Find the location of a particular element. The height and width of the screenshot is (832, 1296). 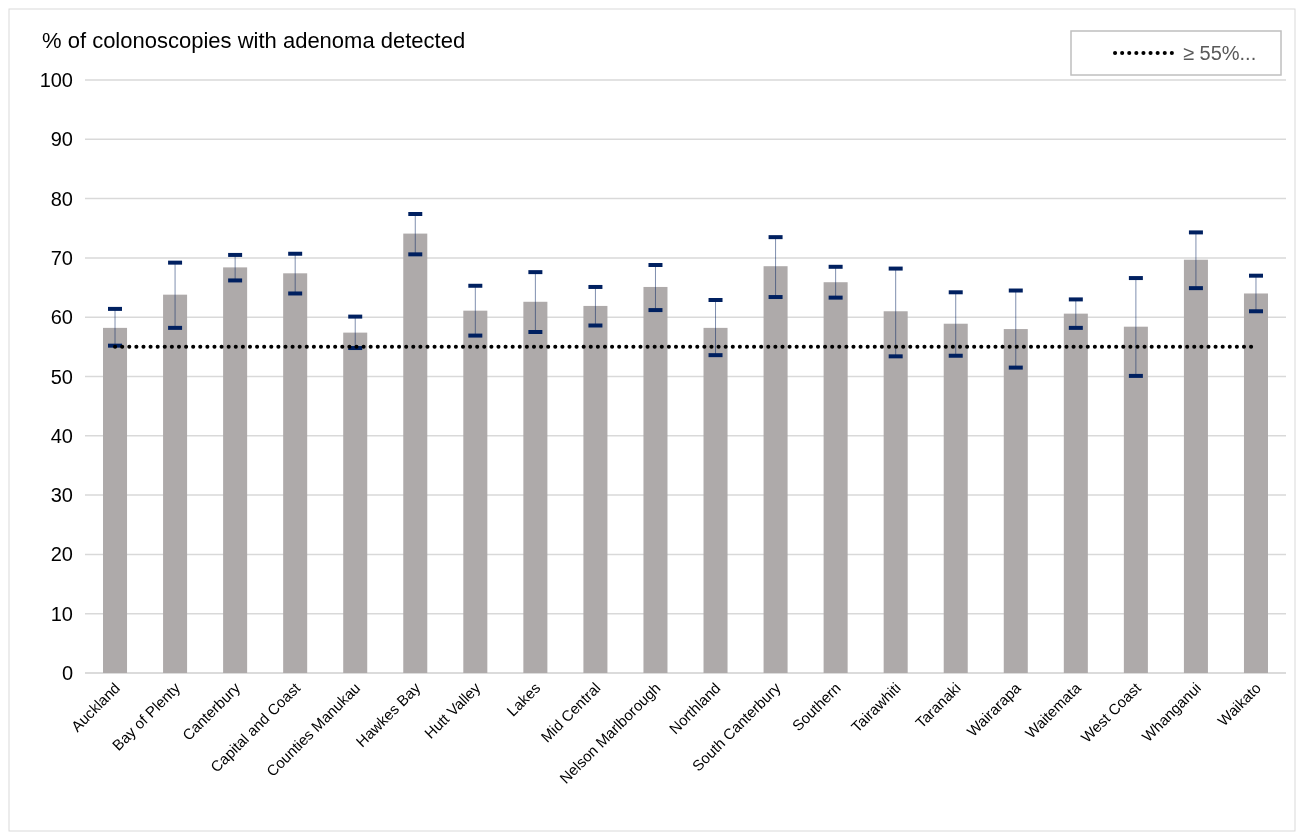

y-tick-label: 40 is located at coordinates (61, 435).